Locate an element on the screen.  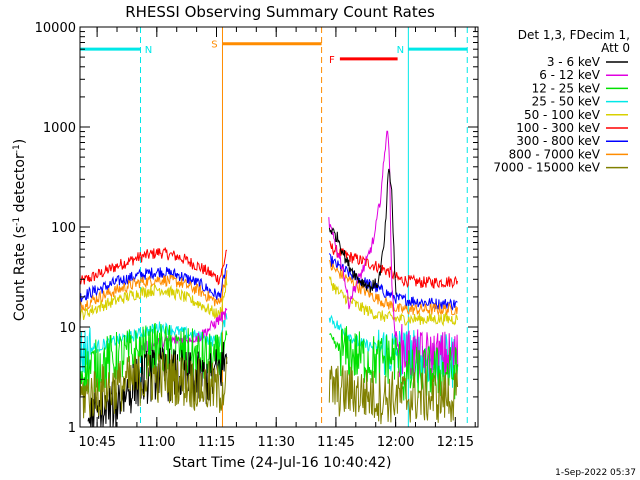
x-tick-label: 10:45 is located at coordinates (96, 442).